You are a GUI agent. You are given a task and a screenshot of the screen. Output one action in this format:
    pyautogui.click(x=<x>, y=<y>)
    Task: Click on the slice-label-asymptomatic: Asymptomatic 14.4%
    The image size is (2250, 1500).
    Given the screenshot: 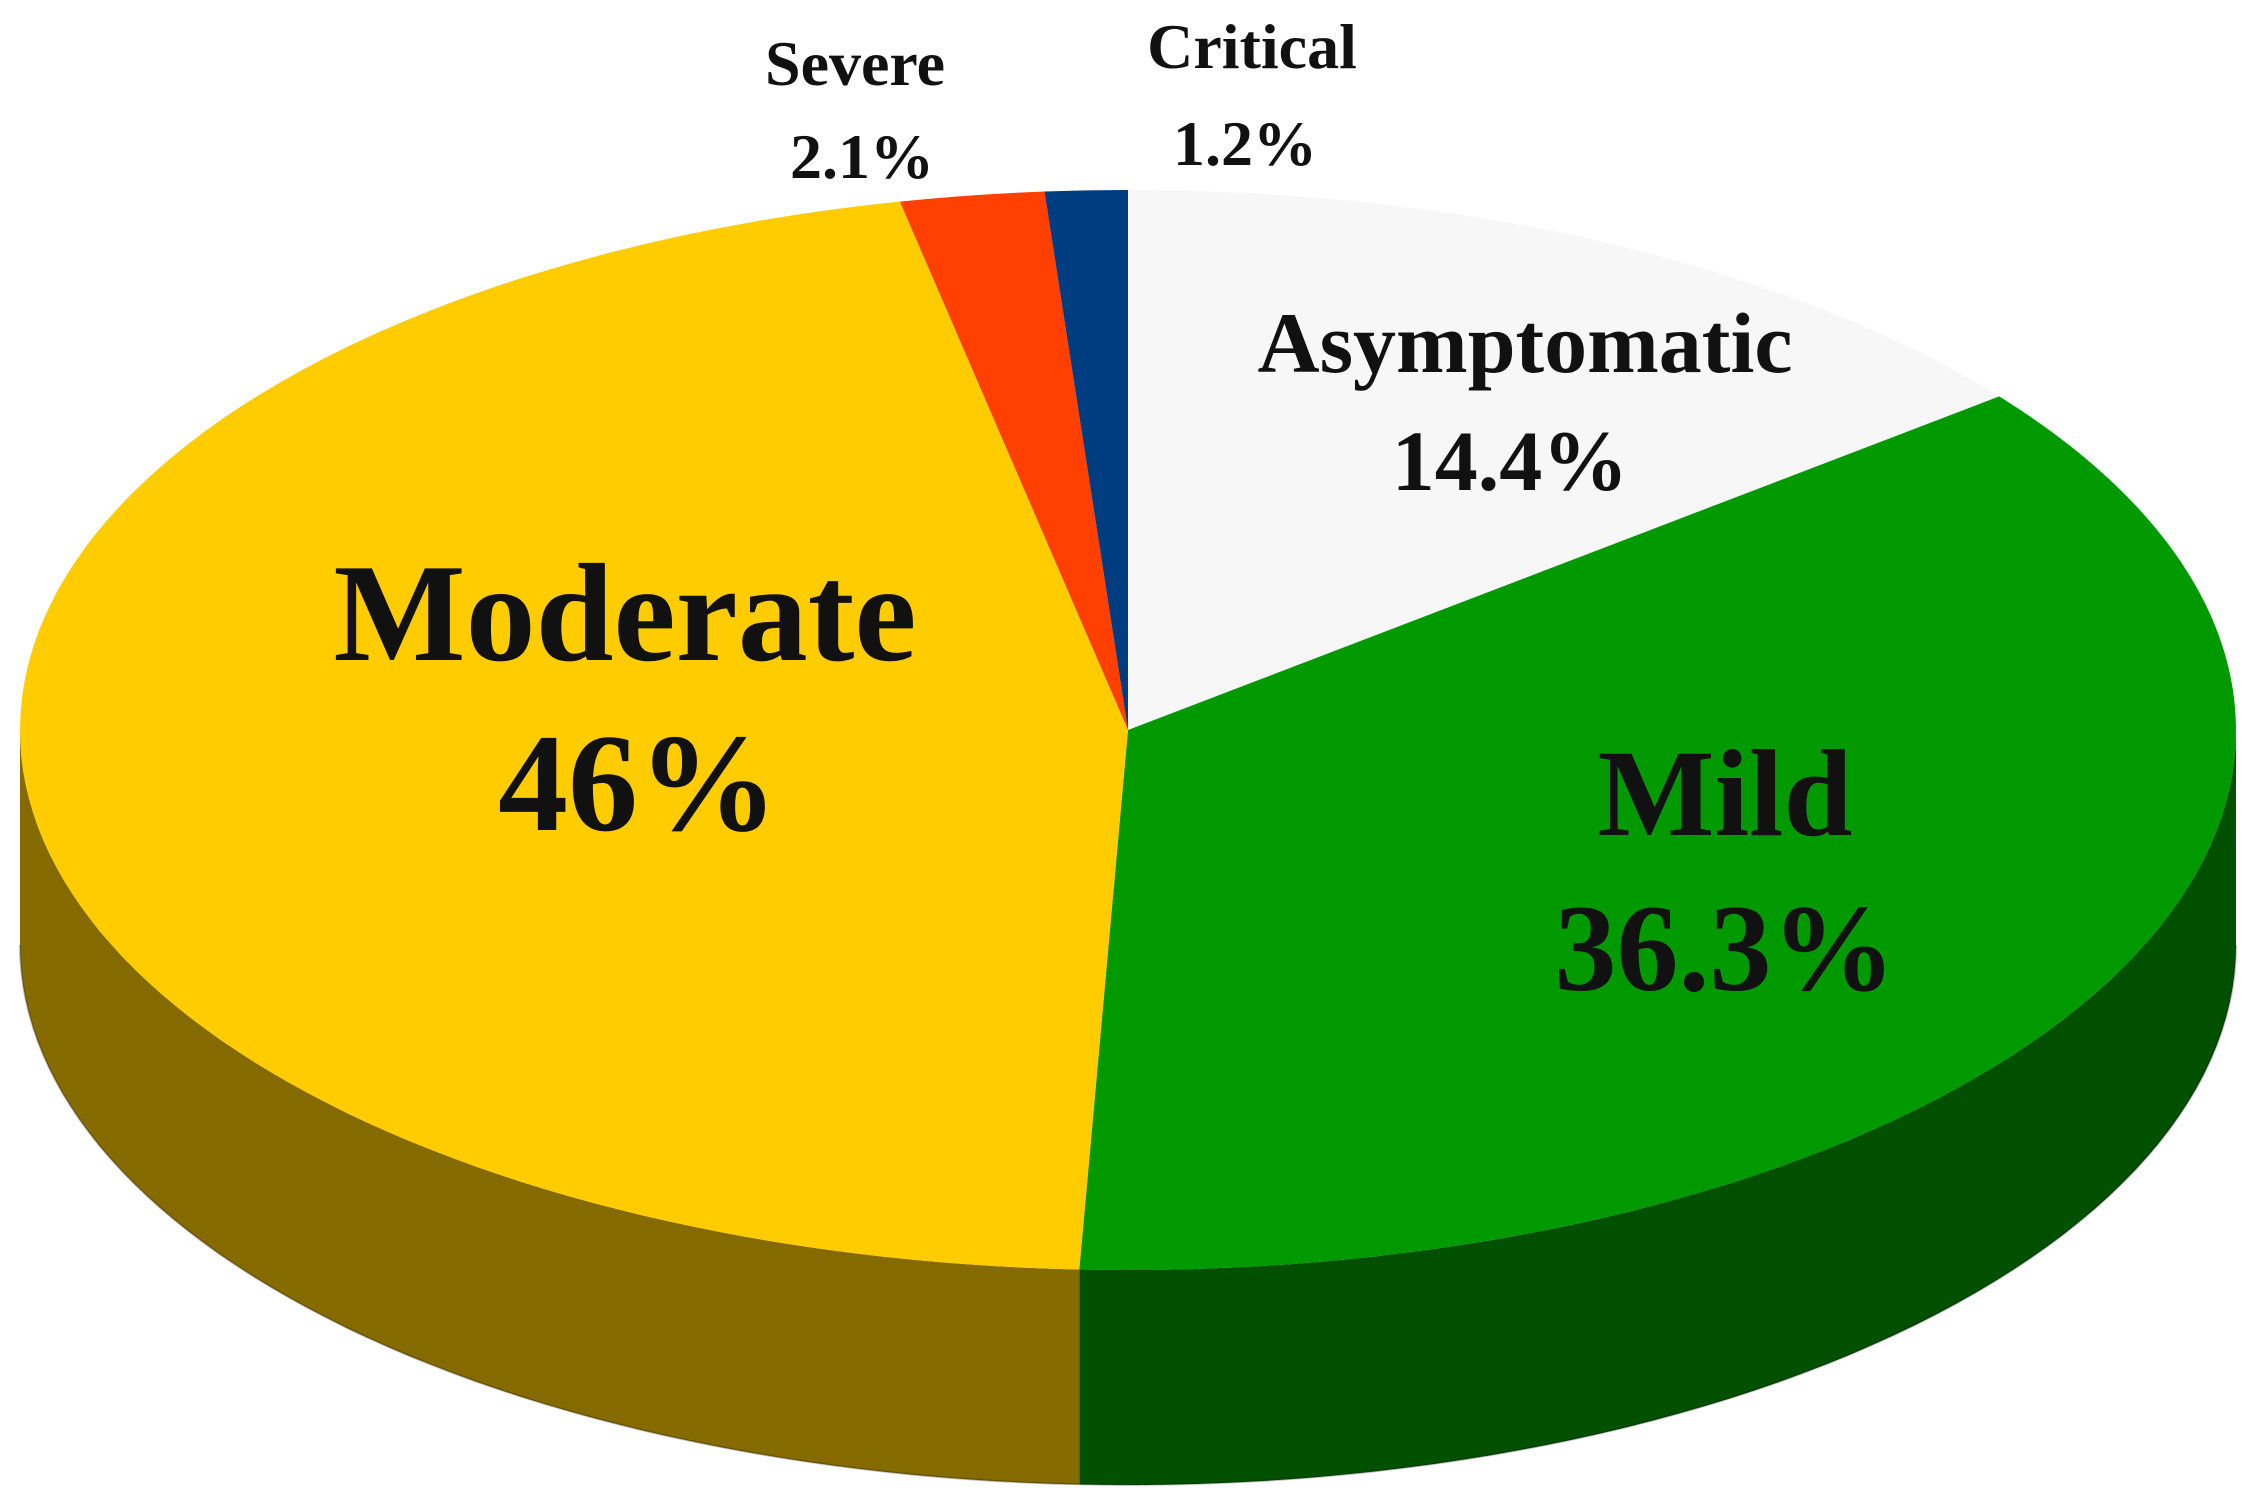 What is the action you would take?
    pyautogui.click(x=1524, y=402)
    